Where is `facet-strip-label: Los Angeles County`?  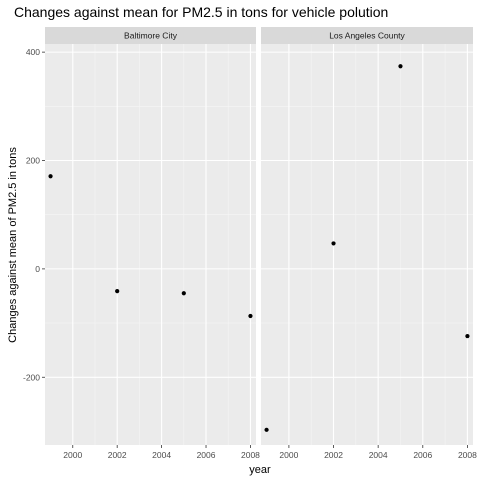
facet-strip-label: Los Angeles County is located at coordinates (367, 36).